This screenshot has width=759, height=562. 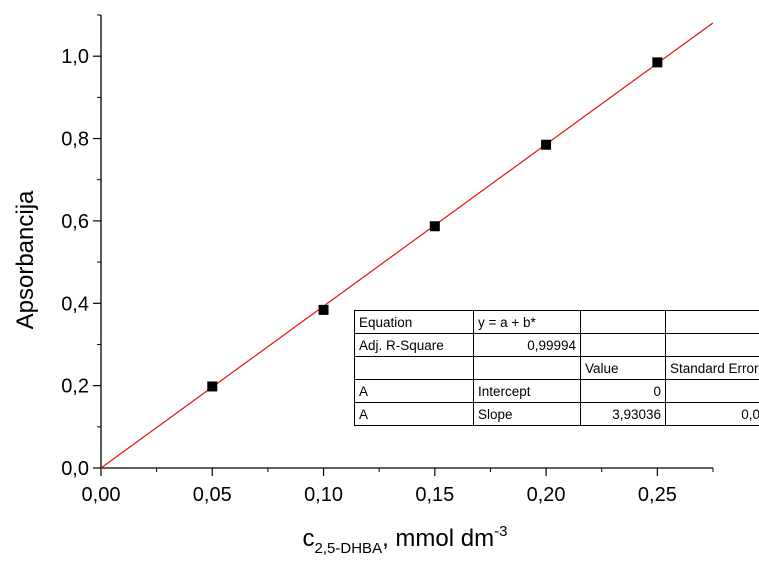 I want to click on fit-table-cell: 3,93036, so click(x=623, y=414).